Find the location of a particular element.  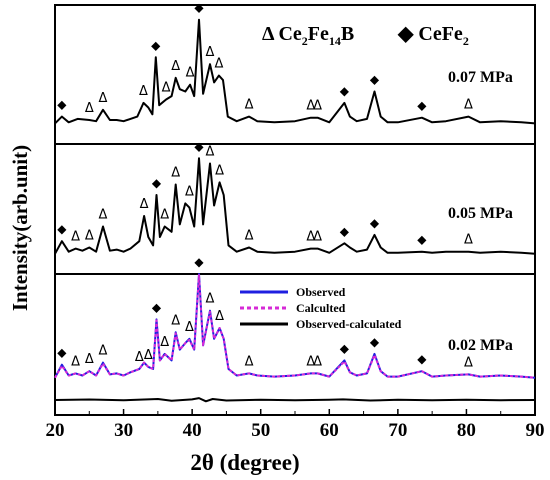

x-tick-label: 70 is located at coordinates (397, 430).